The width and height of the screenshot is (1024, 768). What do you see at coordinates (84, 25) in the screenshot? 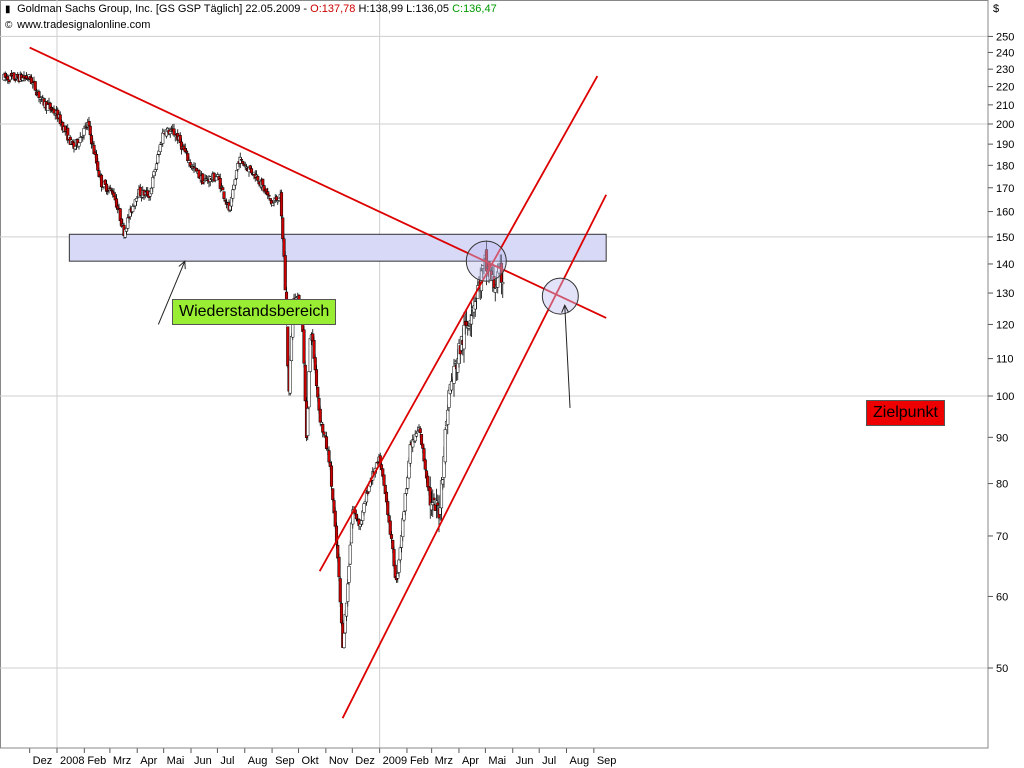
I see `source-text: www.tradesignalonline.com` at bounding box center [84, 25].